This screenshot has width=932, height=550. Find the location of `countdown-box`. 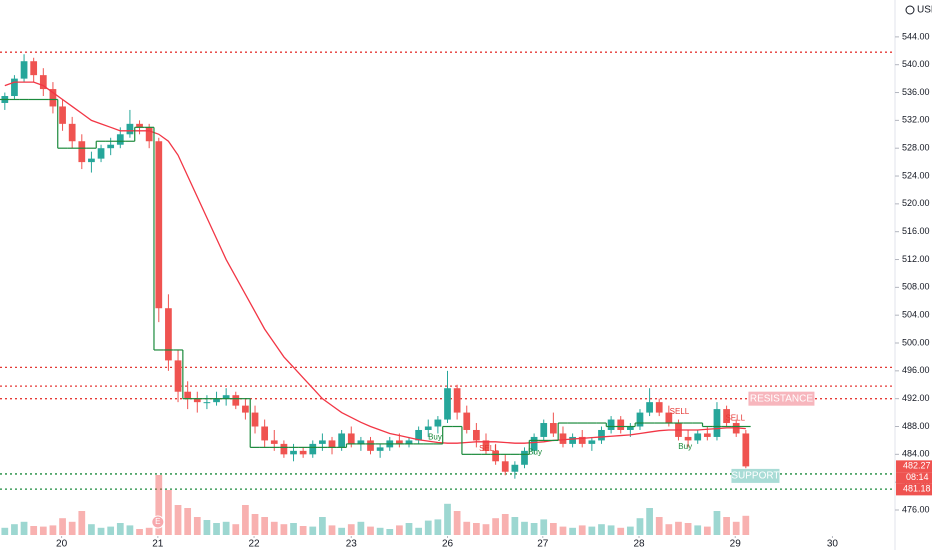

countdown-box is located at coordinates (914, 478).